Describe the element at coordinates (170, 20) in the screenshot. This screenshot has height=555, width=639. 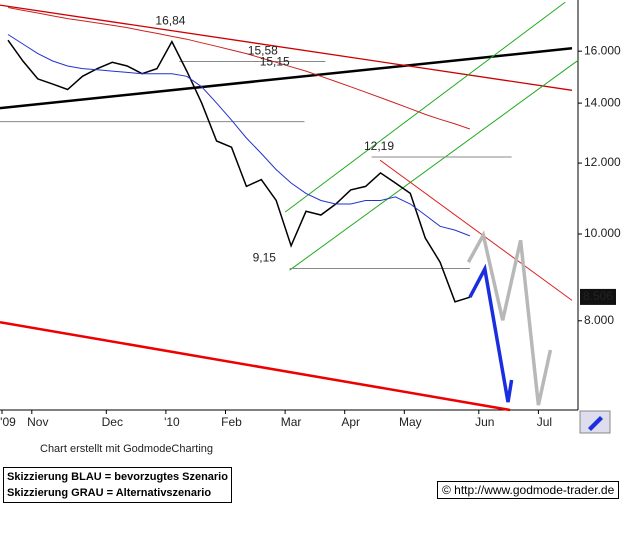
I see `annotation: 16,84` at that location.